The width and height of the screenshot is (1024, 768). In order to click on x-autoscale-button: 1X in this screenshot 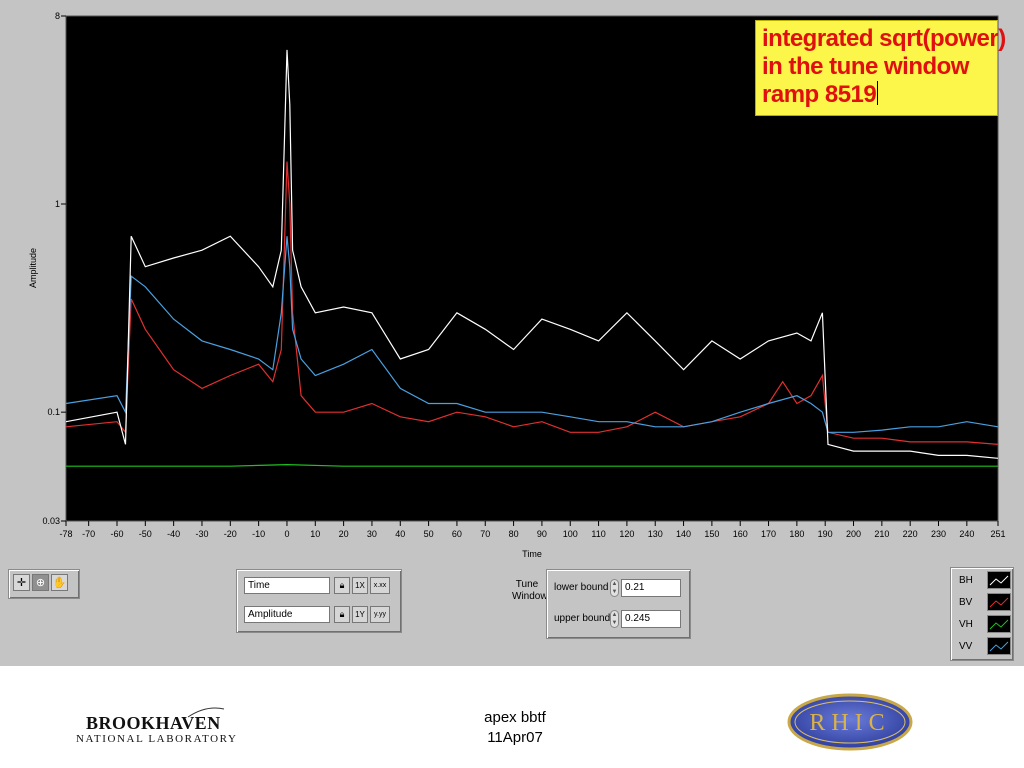, I will do `click(360, 585)`.